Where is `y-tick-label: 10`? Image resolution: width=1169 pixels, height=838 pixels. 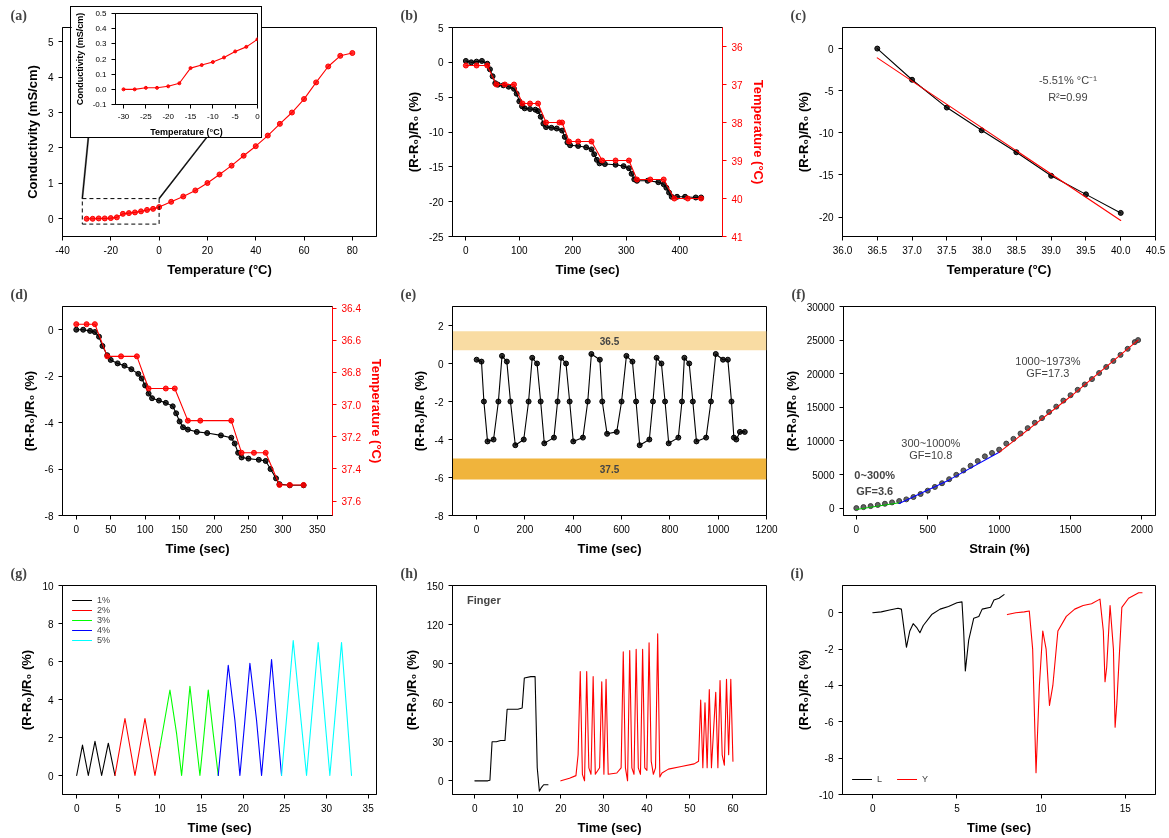 y-tick-label: 10 is located at coordinates (48, 586).